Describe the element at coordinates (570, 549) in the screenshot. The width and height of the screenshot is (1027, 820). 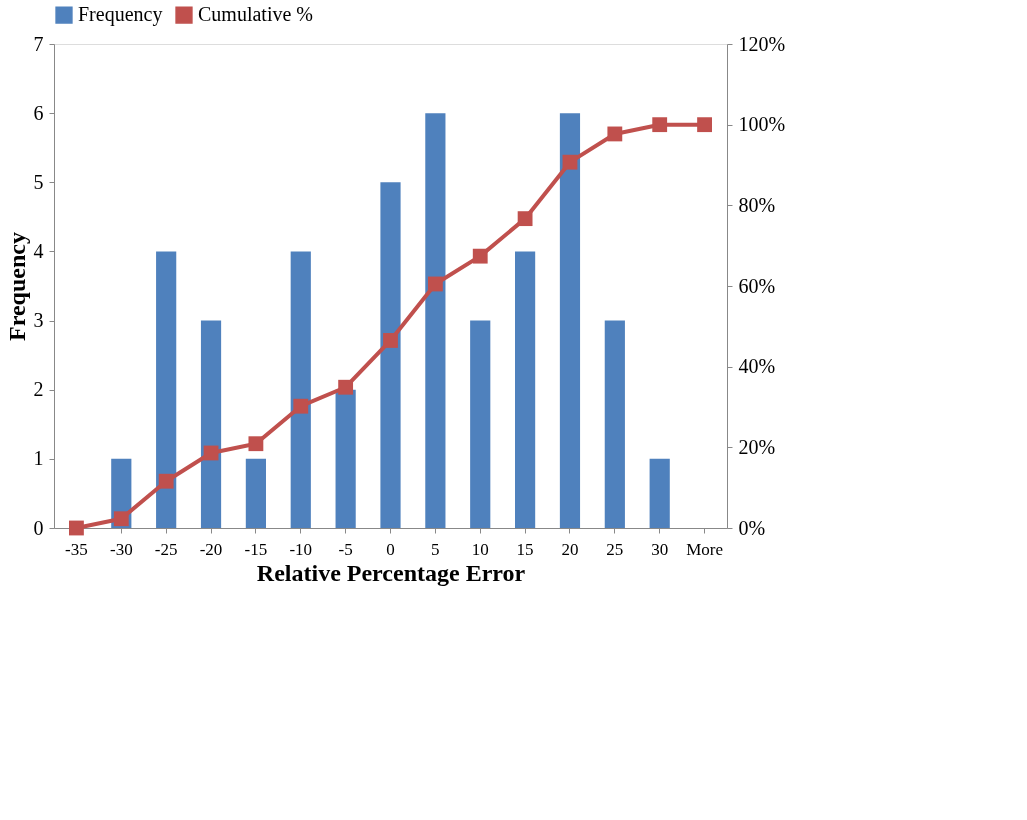
I see `x-tick-label: 20` at that location.